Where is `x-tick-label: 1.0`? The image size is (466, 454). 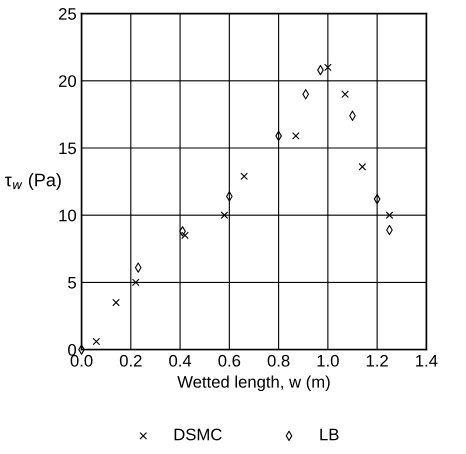 x-tick-label: 1.0 is located at coordinates (328, 360).